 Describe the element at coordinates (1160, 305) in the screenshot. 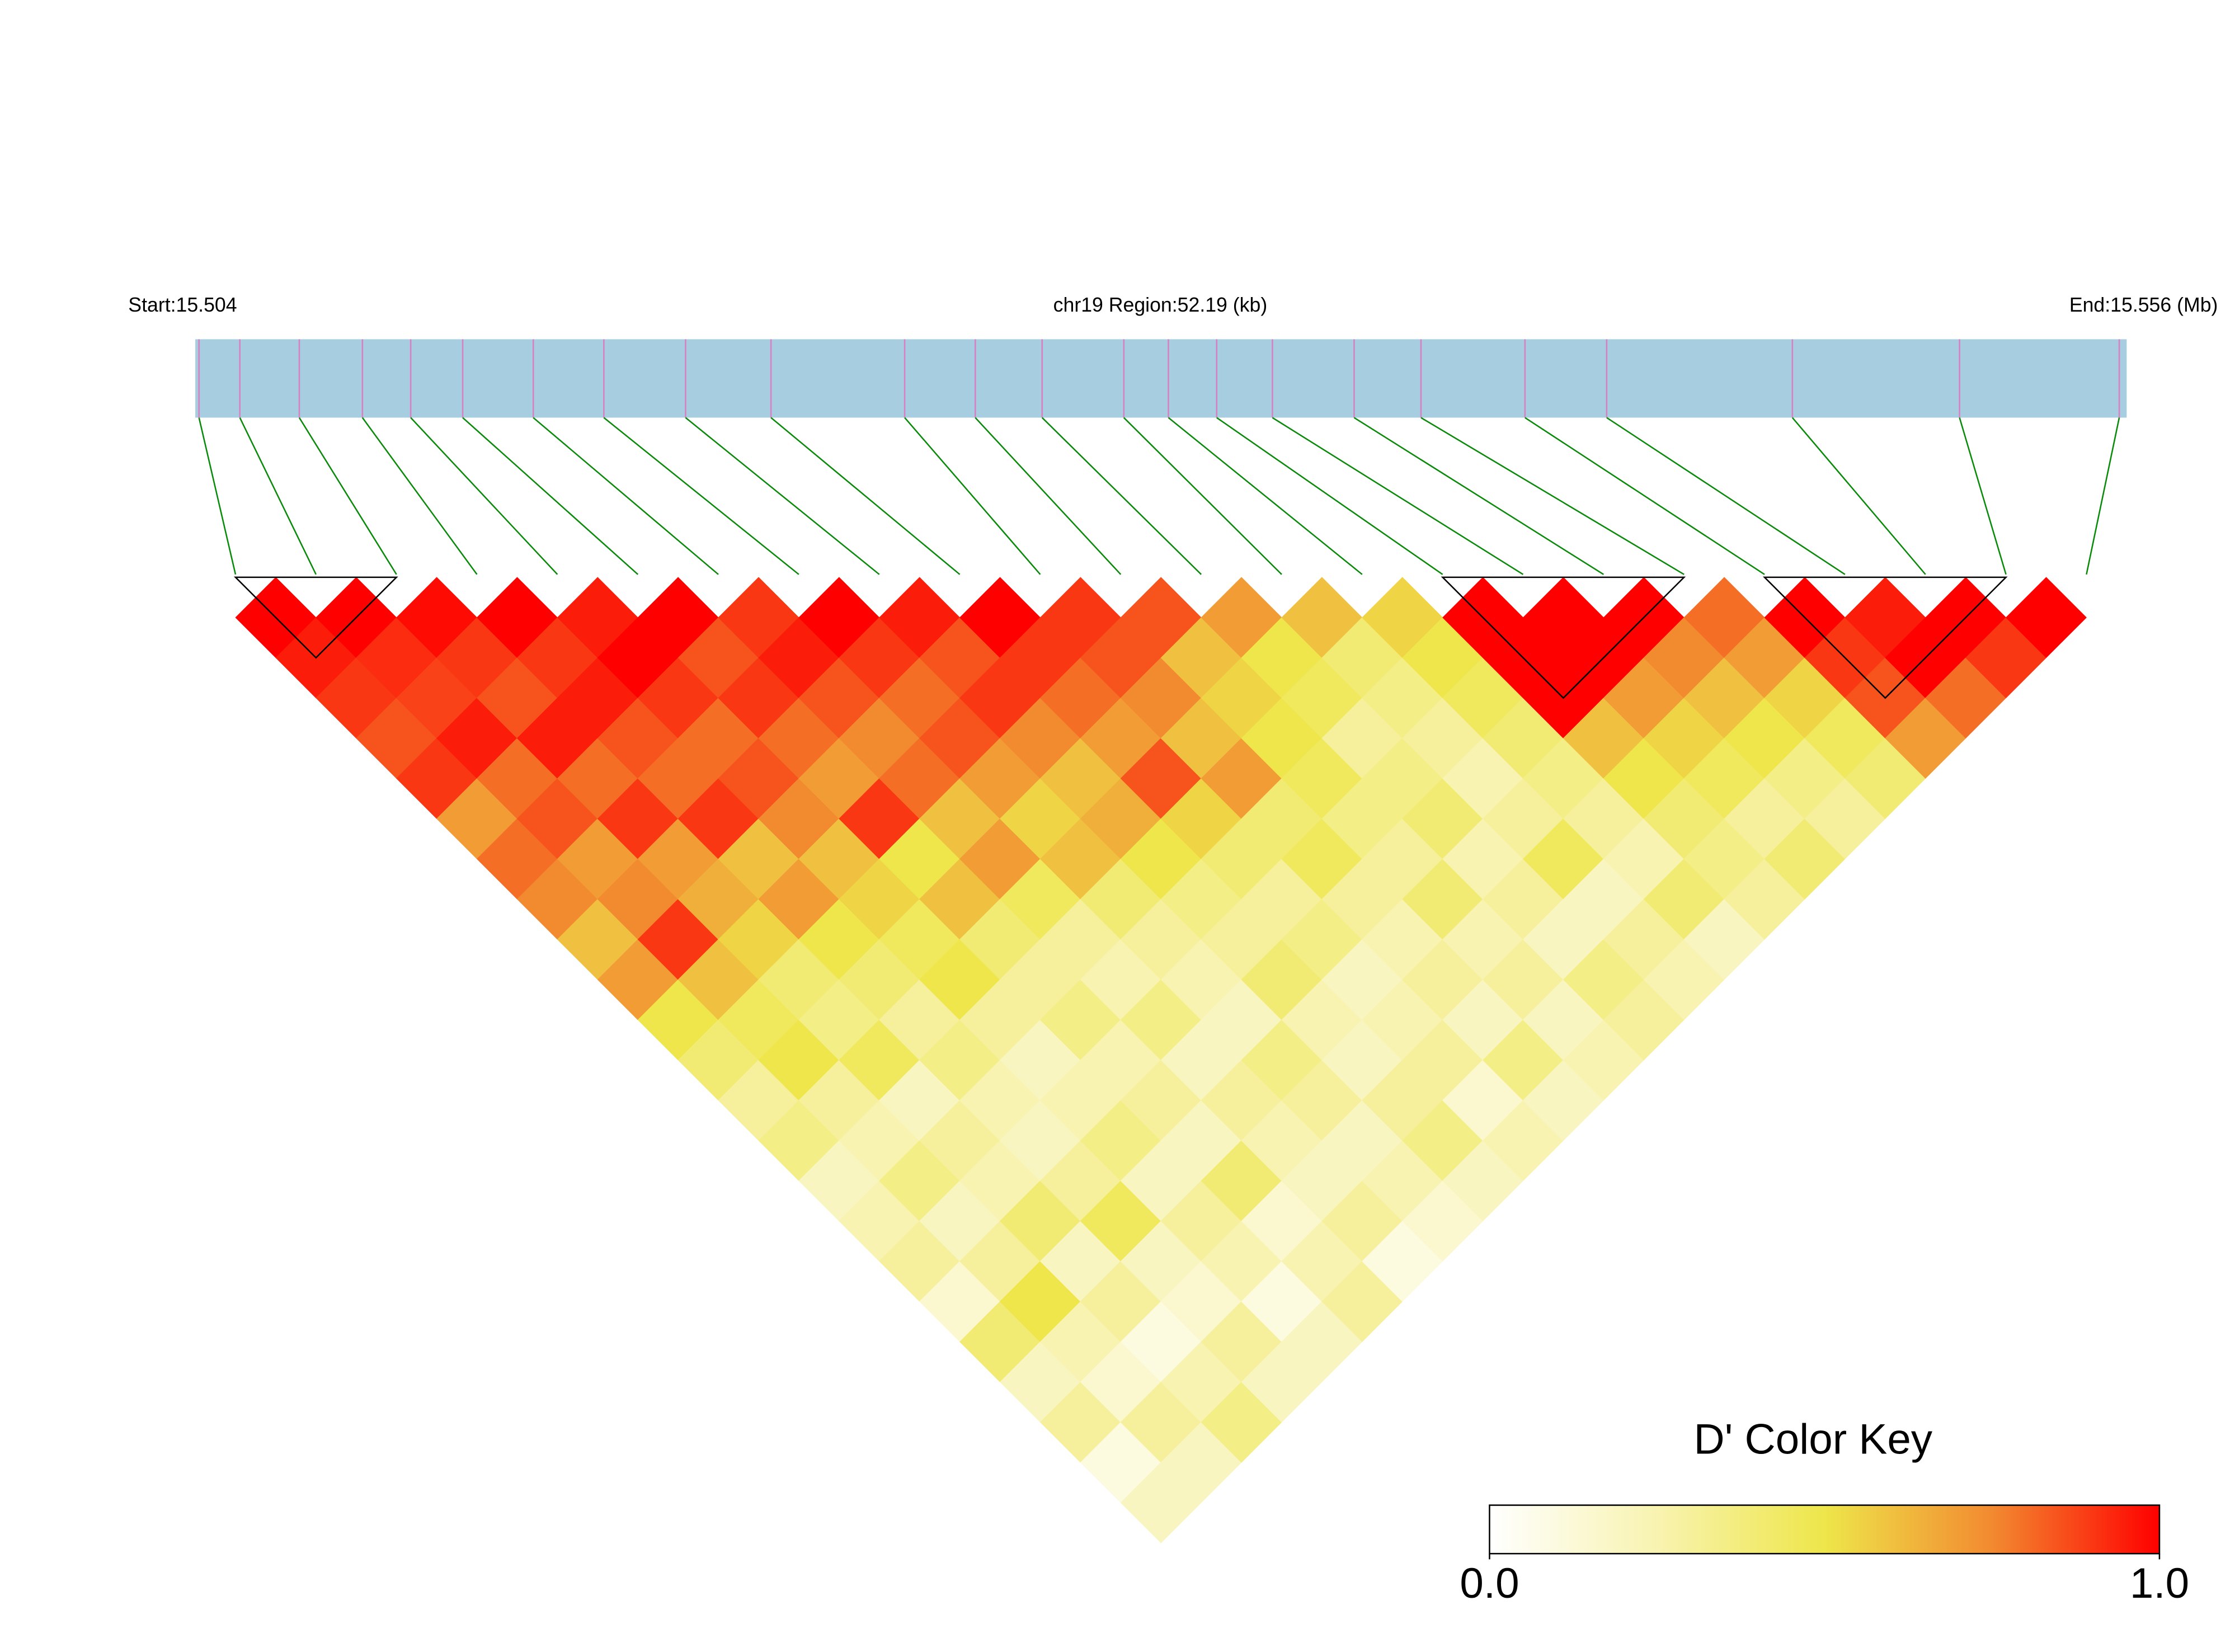

I see `region-label: chr19 Region:52.19 (kb)` at that location.